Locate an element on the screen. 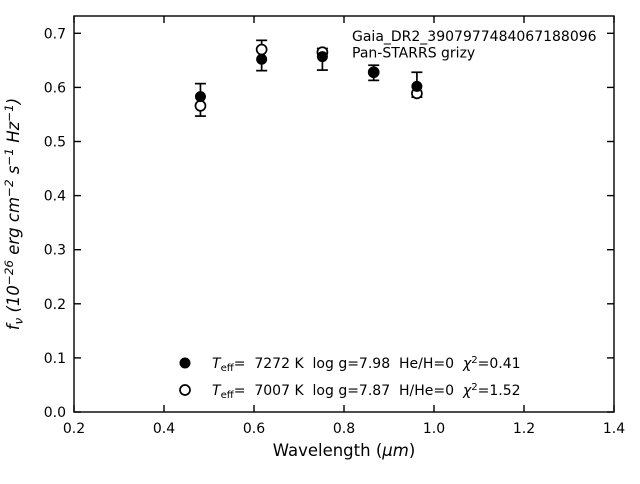 This screenshot has height=484, width=640. x-axis-label: Wavelength (μm) is located at coordinates (344, 450).